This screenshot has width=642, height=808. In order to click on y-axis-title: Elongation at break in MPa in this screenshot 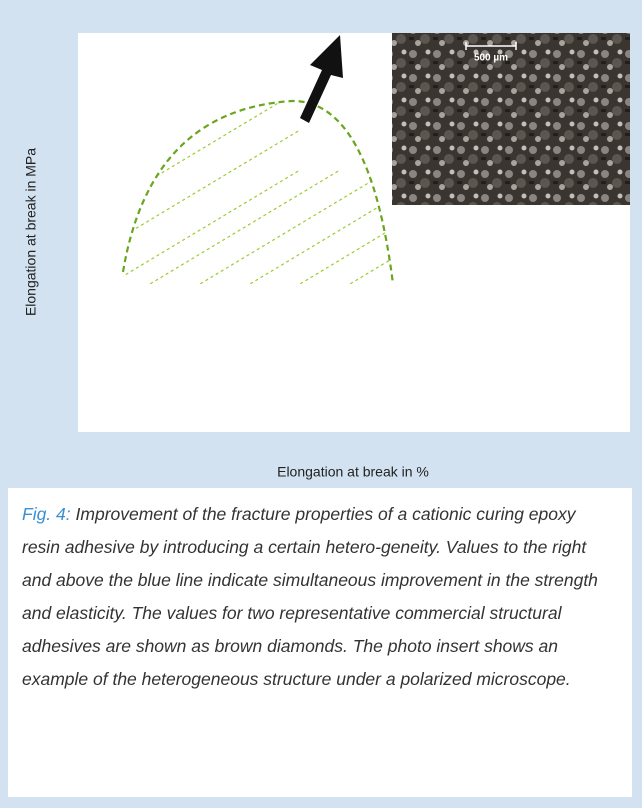, I will do `click(31, 232)`.